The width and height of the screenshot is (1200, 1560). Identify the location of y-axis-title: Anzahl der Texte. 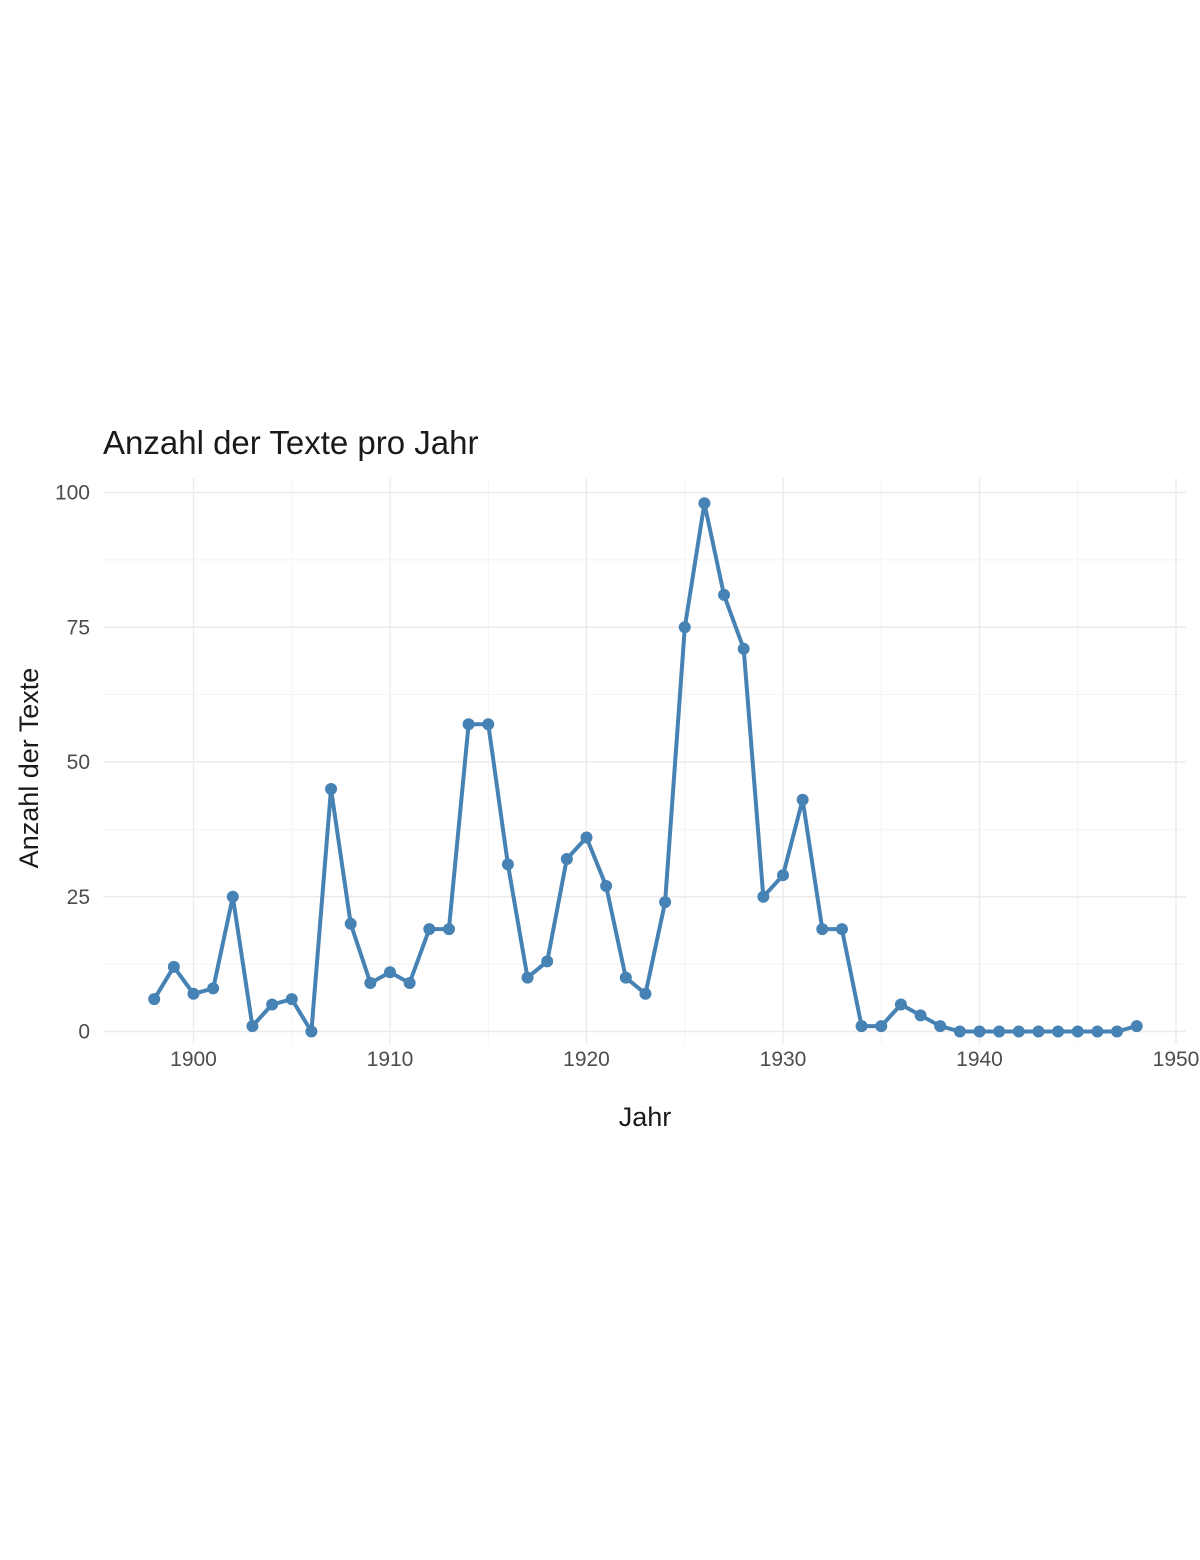
(29, 768).